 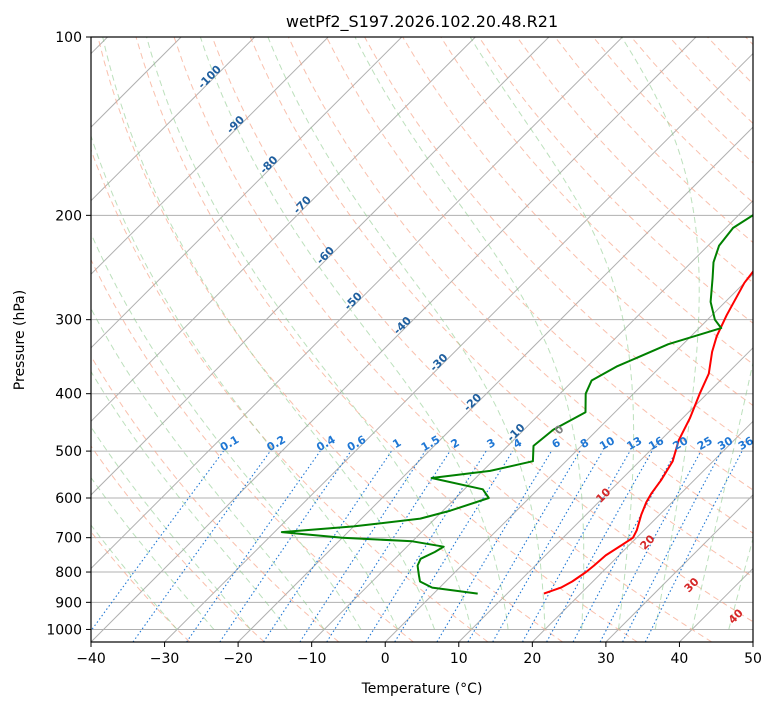 What do you see at coordinates (459, 659) in the screenshot?
I see `x-tick-label: 10` at bounding box center [459, 659].